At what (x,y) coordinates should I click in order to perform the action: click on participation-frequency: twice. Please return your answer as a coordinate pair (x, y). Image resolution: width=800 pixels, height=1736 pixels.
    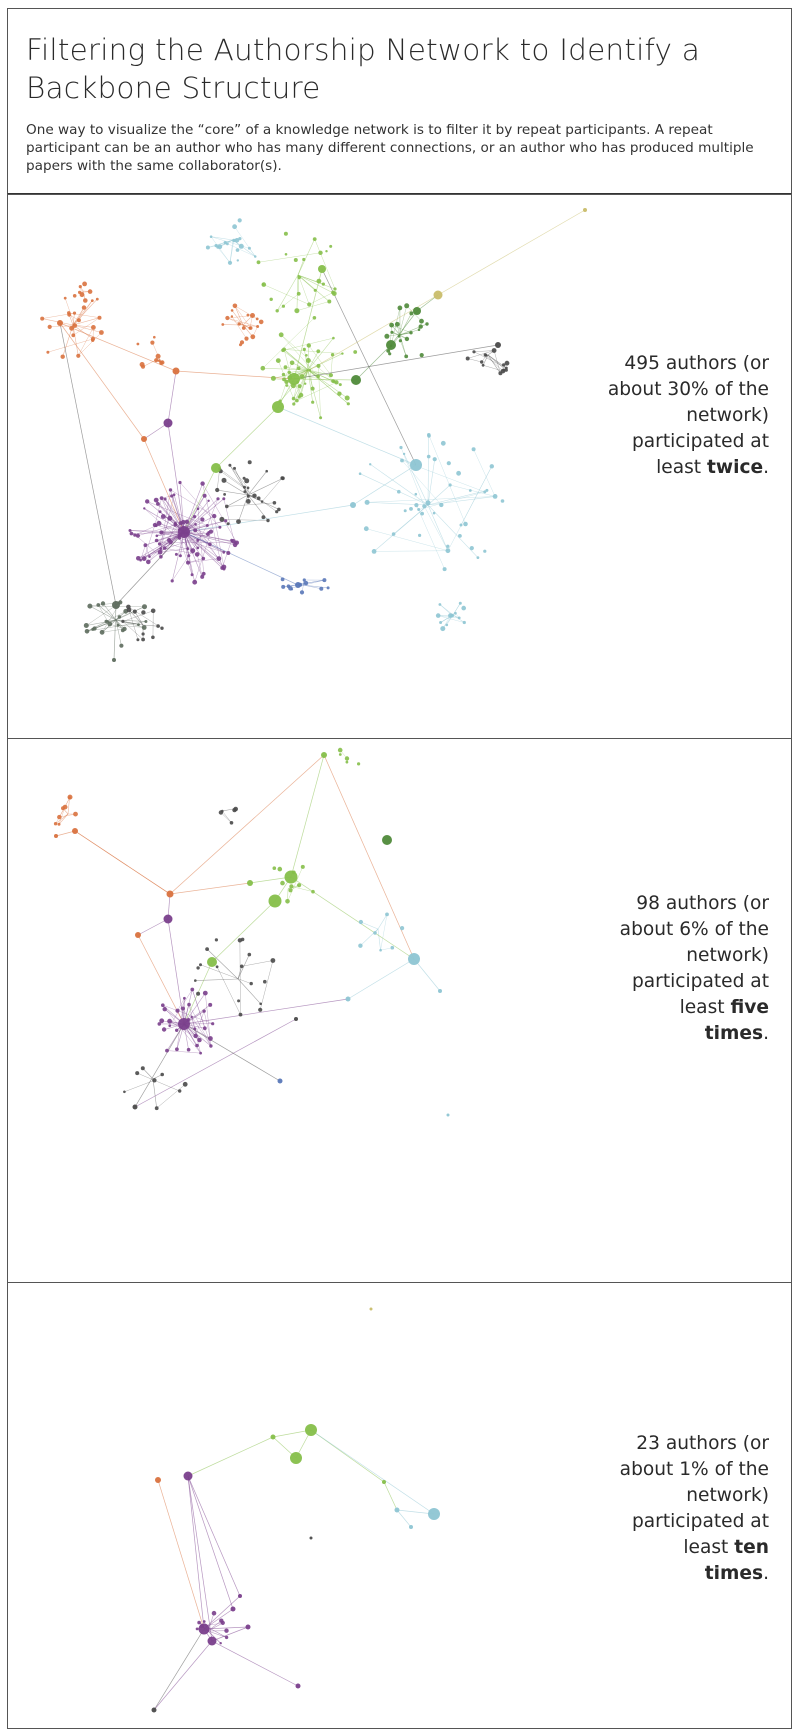
    Looking at the image, I should click on (735, 467).